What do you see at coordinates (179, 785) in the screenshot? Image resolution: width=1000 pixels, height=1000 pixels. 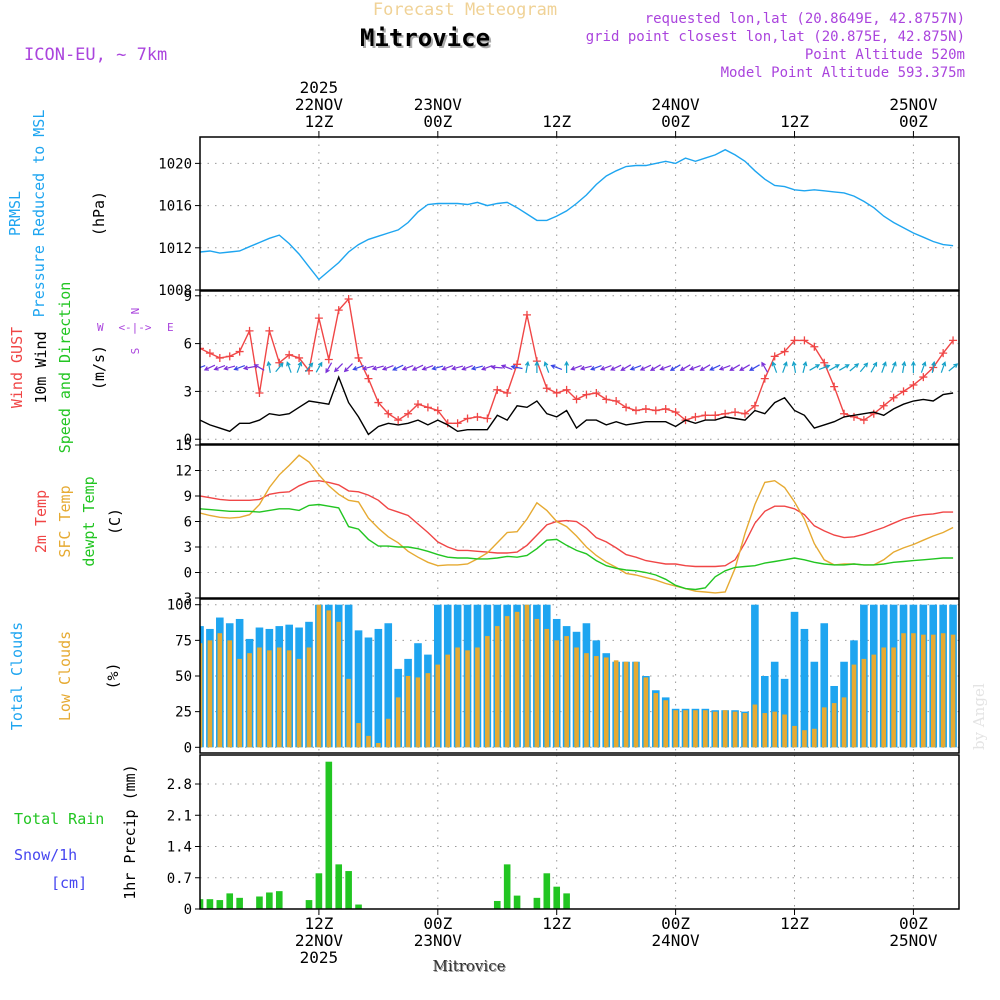 I see `y-tick-label-precip: 2.8` at bounding box center [179, 785].